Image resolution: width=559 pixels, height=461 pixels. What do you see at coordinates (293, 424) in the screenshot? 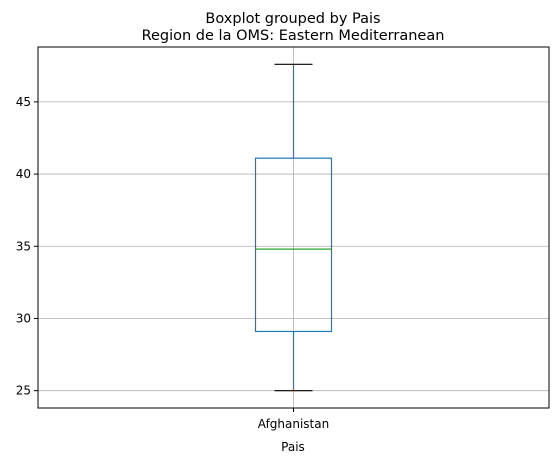
I see `x-tick-label: Afghanistan` at bounding box center [293, 424].